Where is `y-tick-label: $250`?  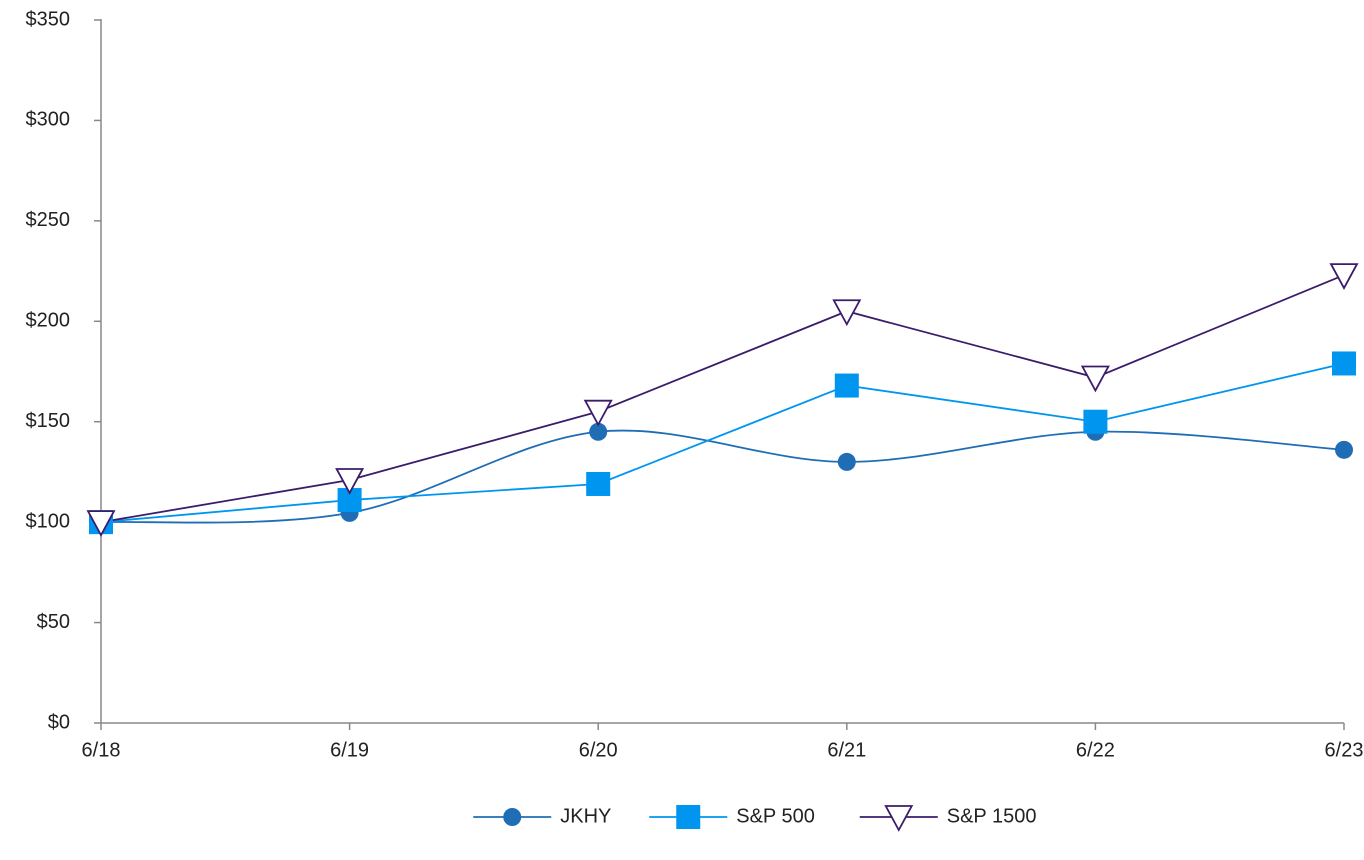
y-tick-label: $250 is located at coordinates (48, 220).